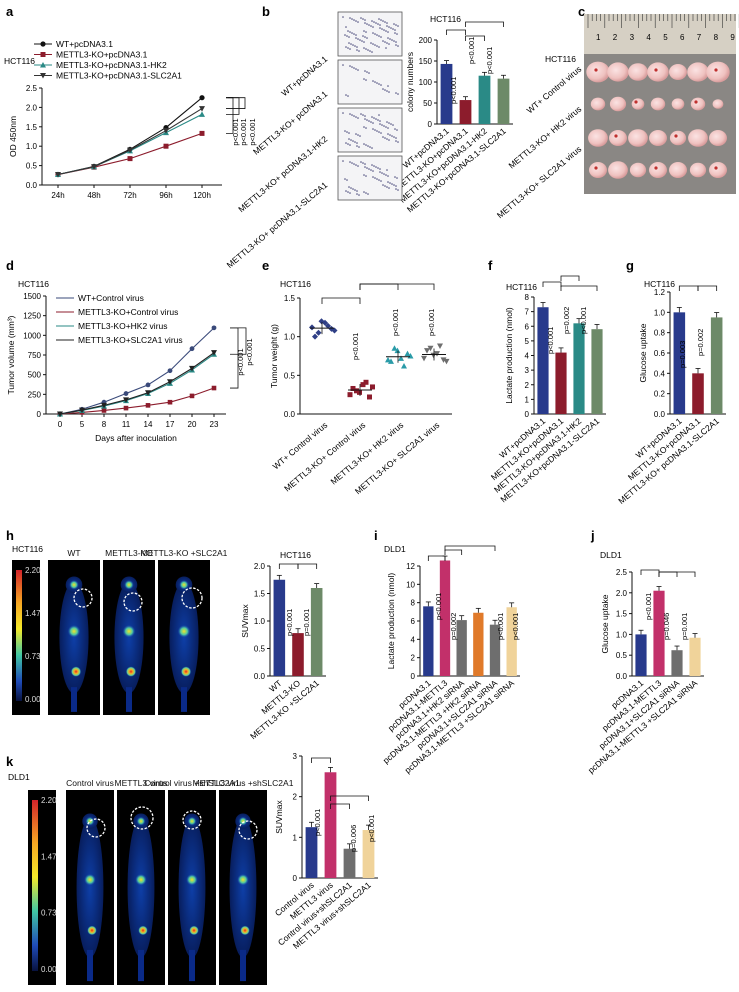 This screenshot has width=739, height=992. I want to click on chart-a-y-tick-label-5: 2.5, so click(32, 88).